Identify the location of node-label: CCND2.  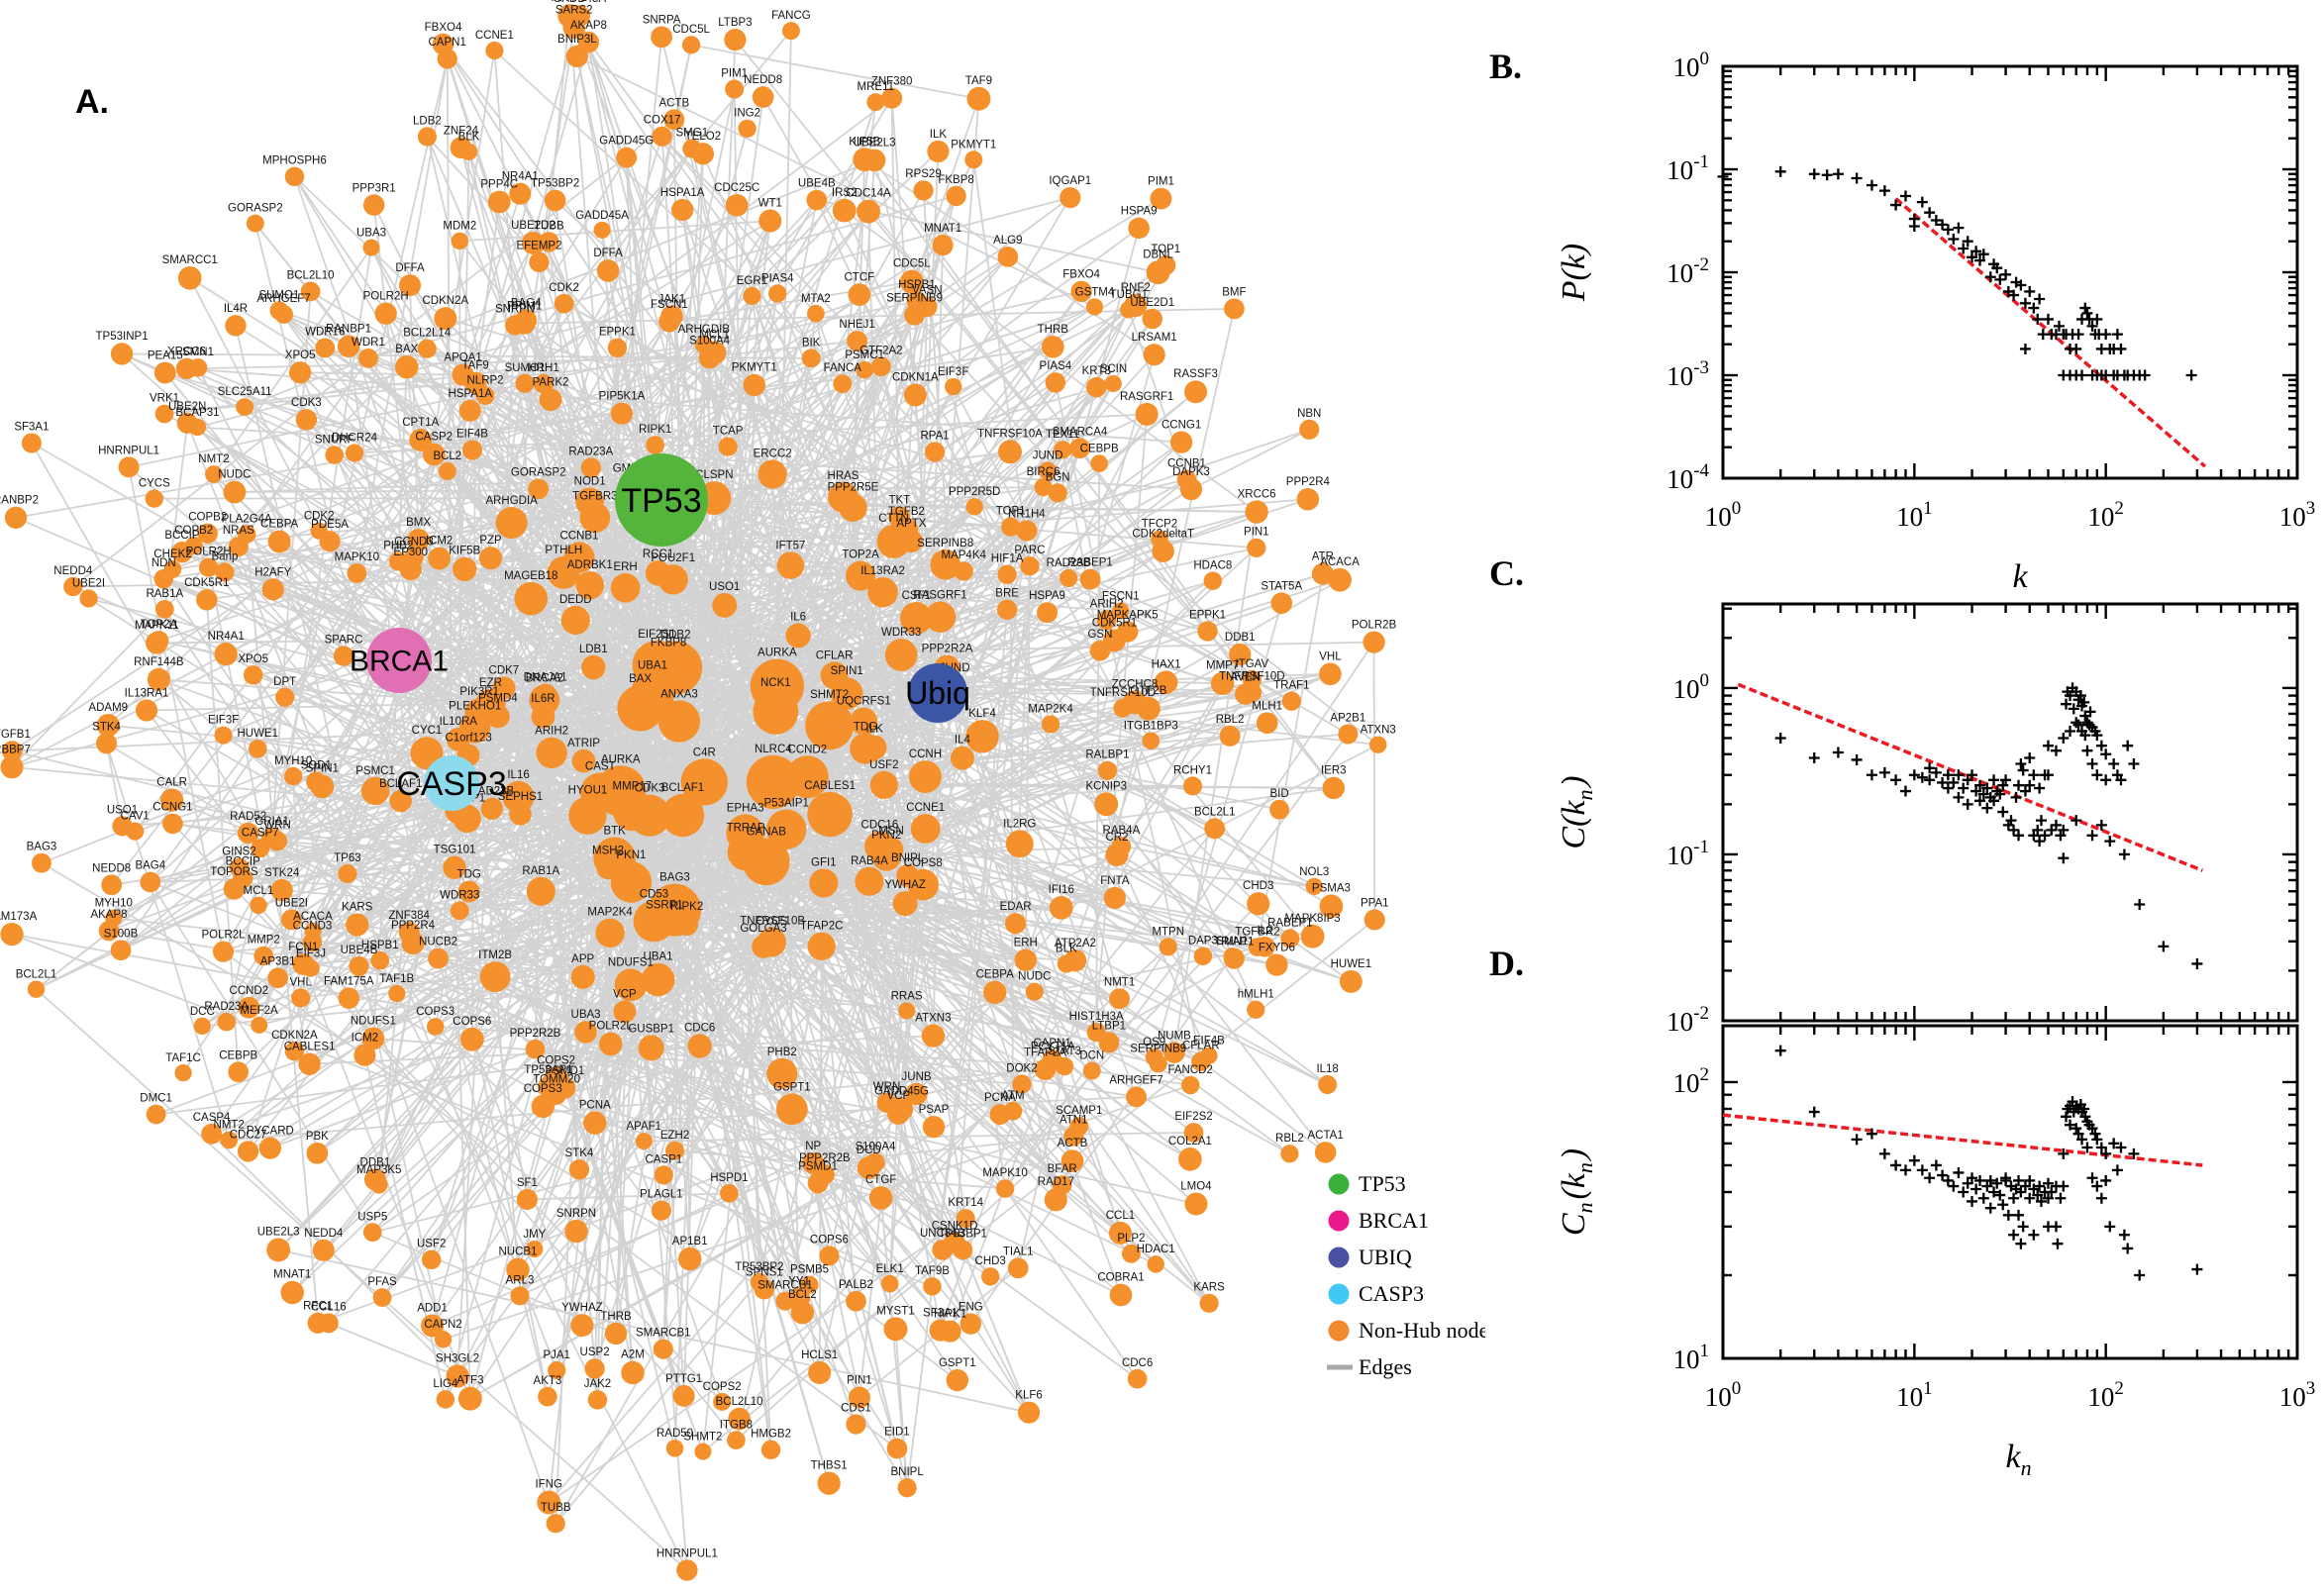
(808, 749).